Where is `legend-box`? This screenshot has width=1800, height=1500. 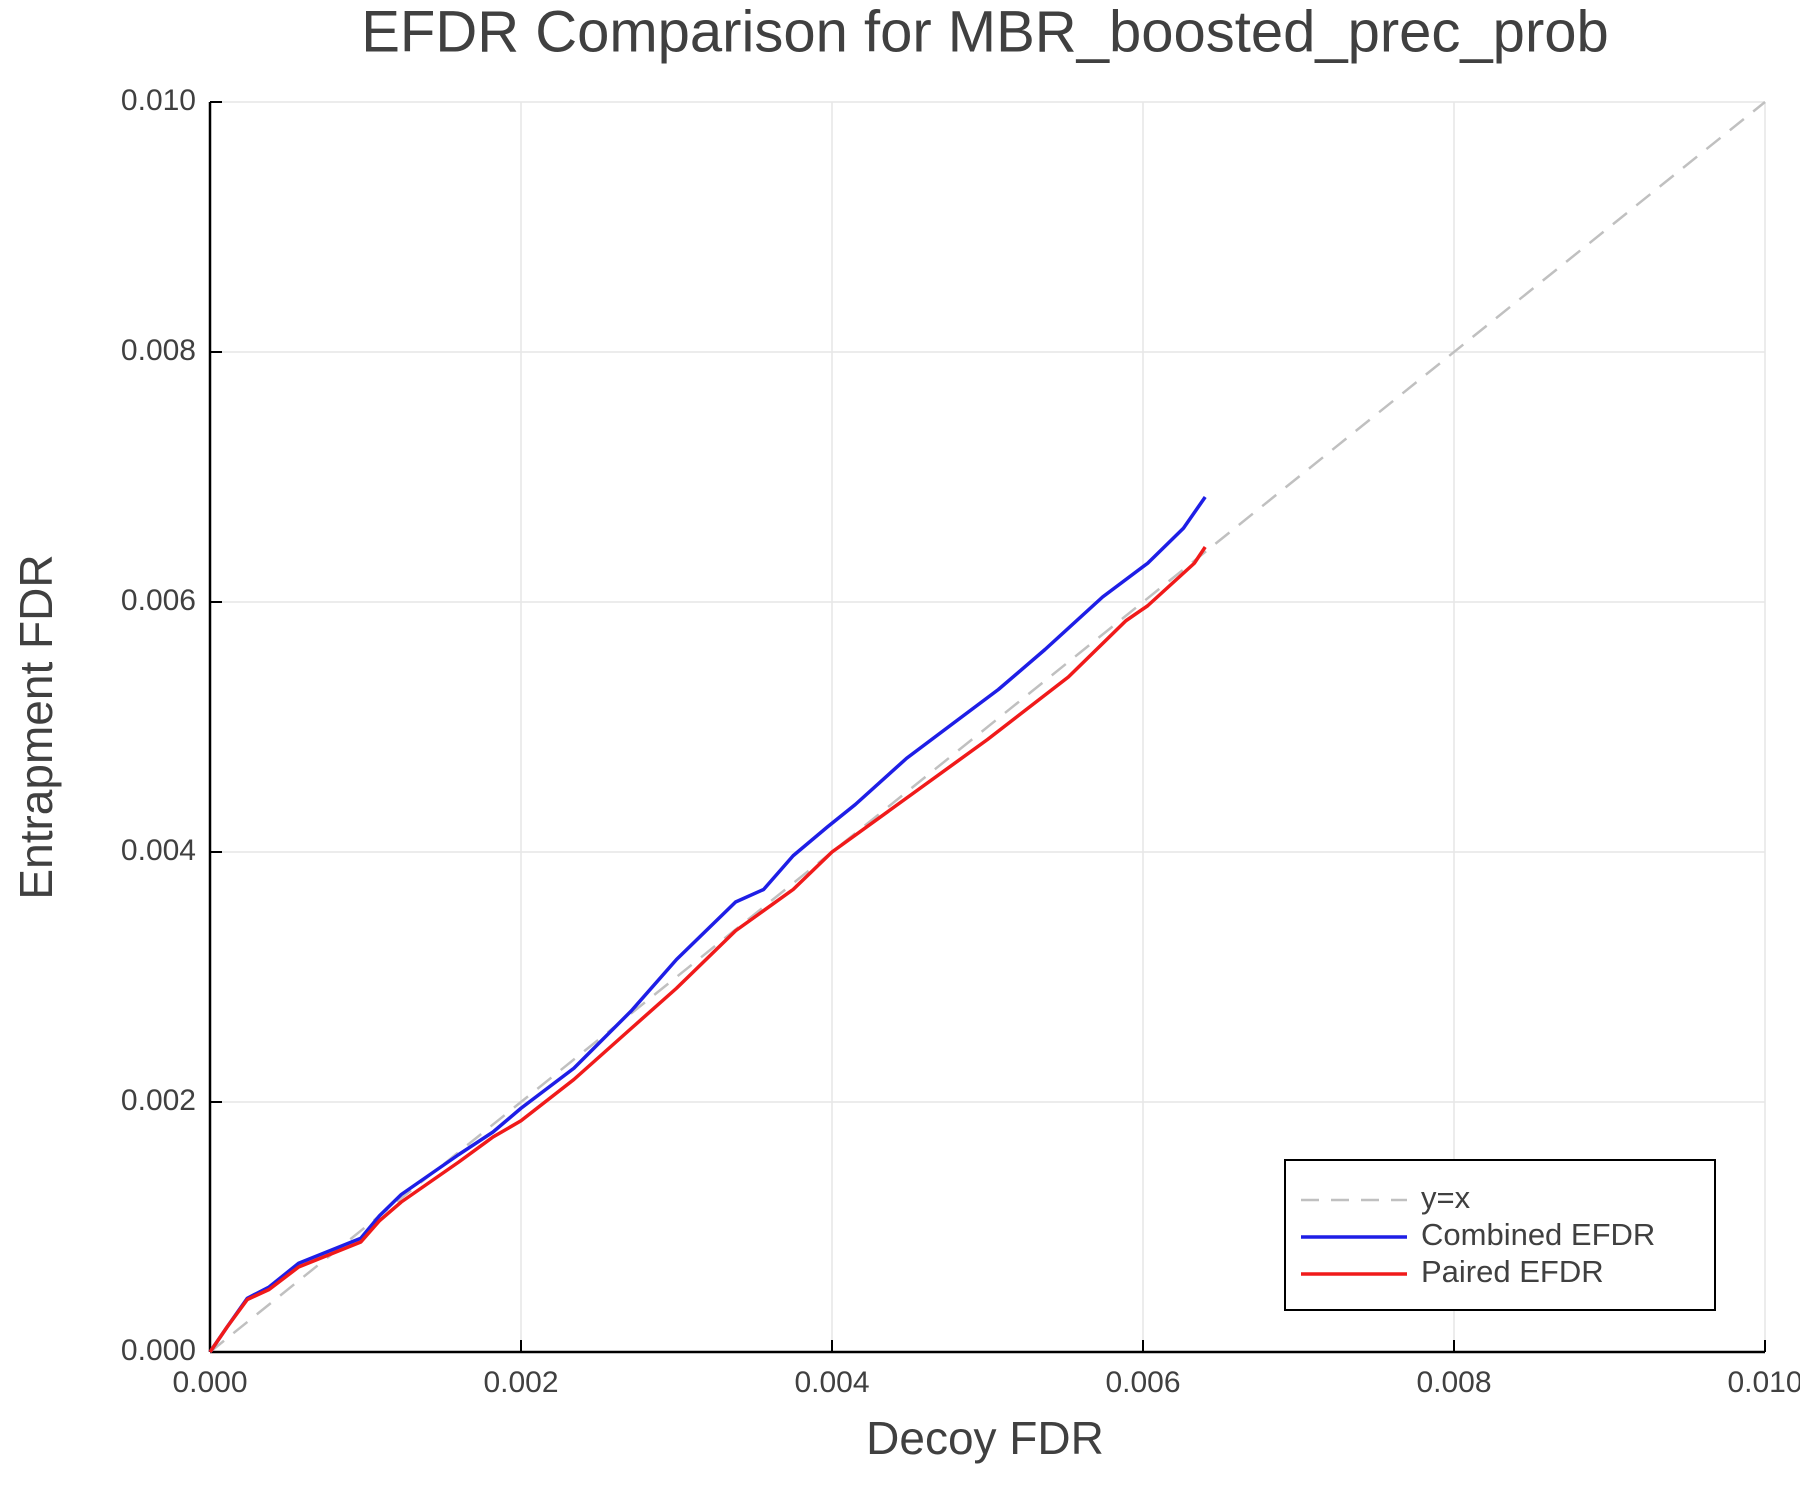 legend-box is located at coordinates (1500, 1235).